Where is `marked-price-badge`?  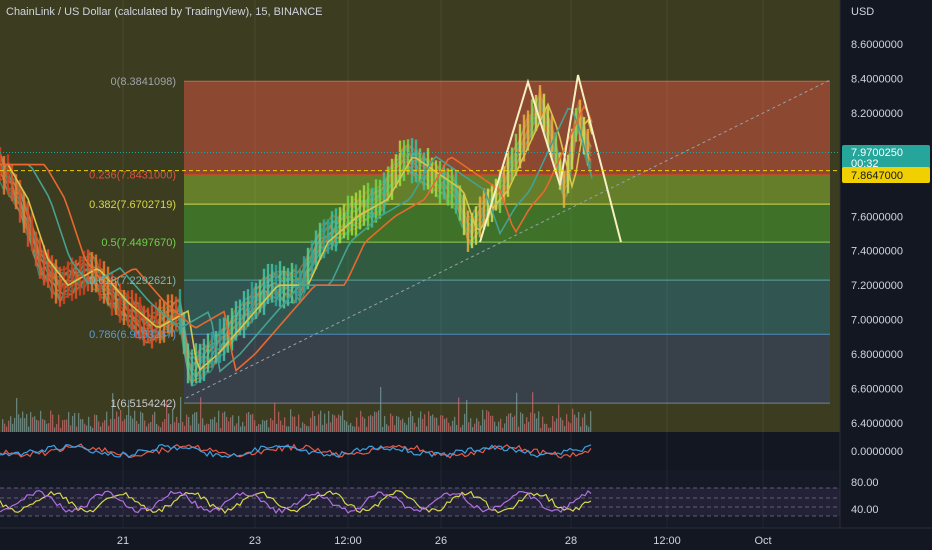
marked-price-badge is located at coordinates (886, 175).